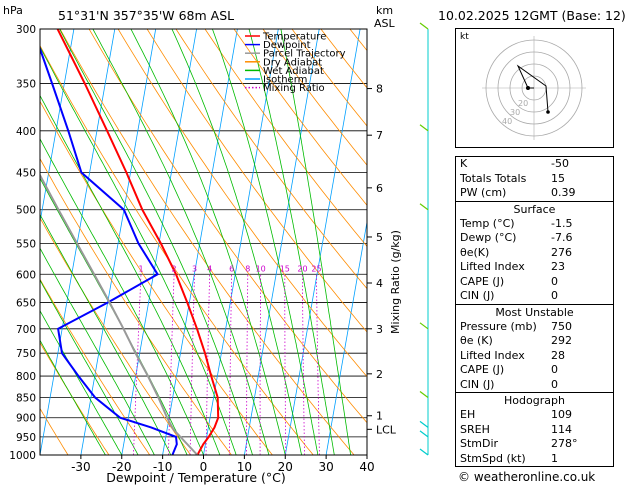  I want to click on index-label: StmSpd (kt), so click(493, 458).